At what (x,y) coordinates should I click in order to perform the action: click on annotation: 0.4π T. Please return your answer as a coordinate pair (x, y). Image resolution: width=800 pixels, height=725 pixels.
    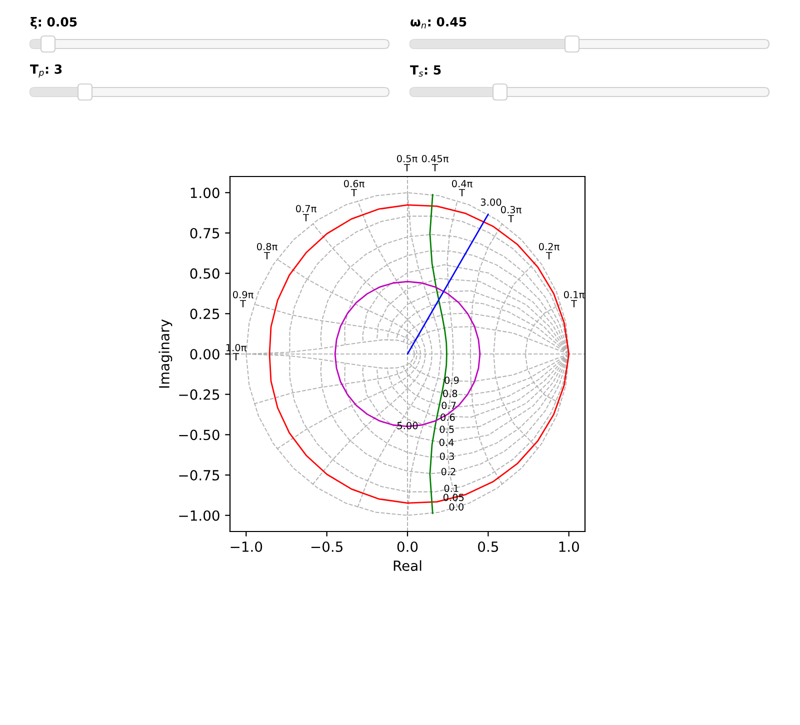
    Looking at the image, I should click on (462, 188).